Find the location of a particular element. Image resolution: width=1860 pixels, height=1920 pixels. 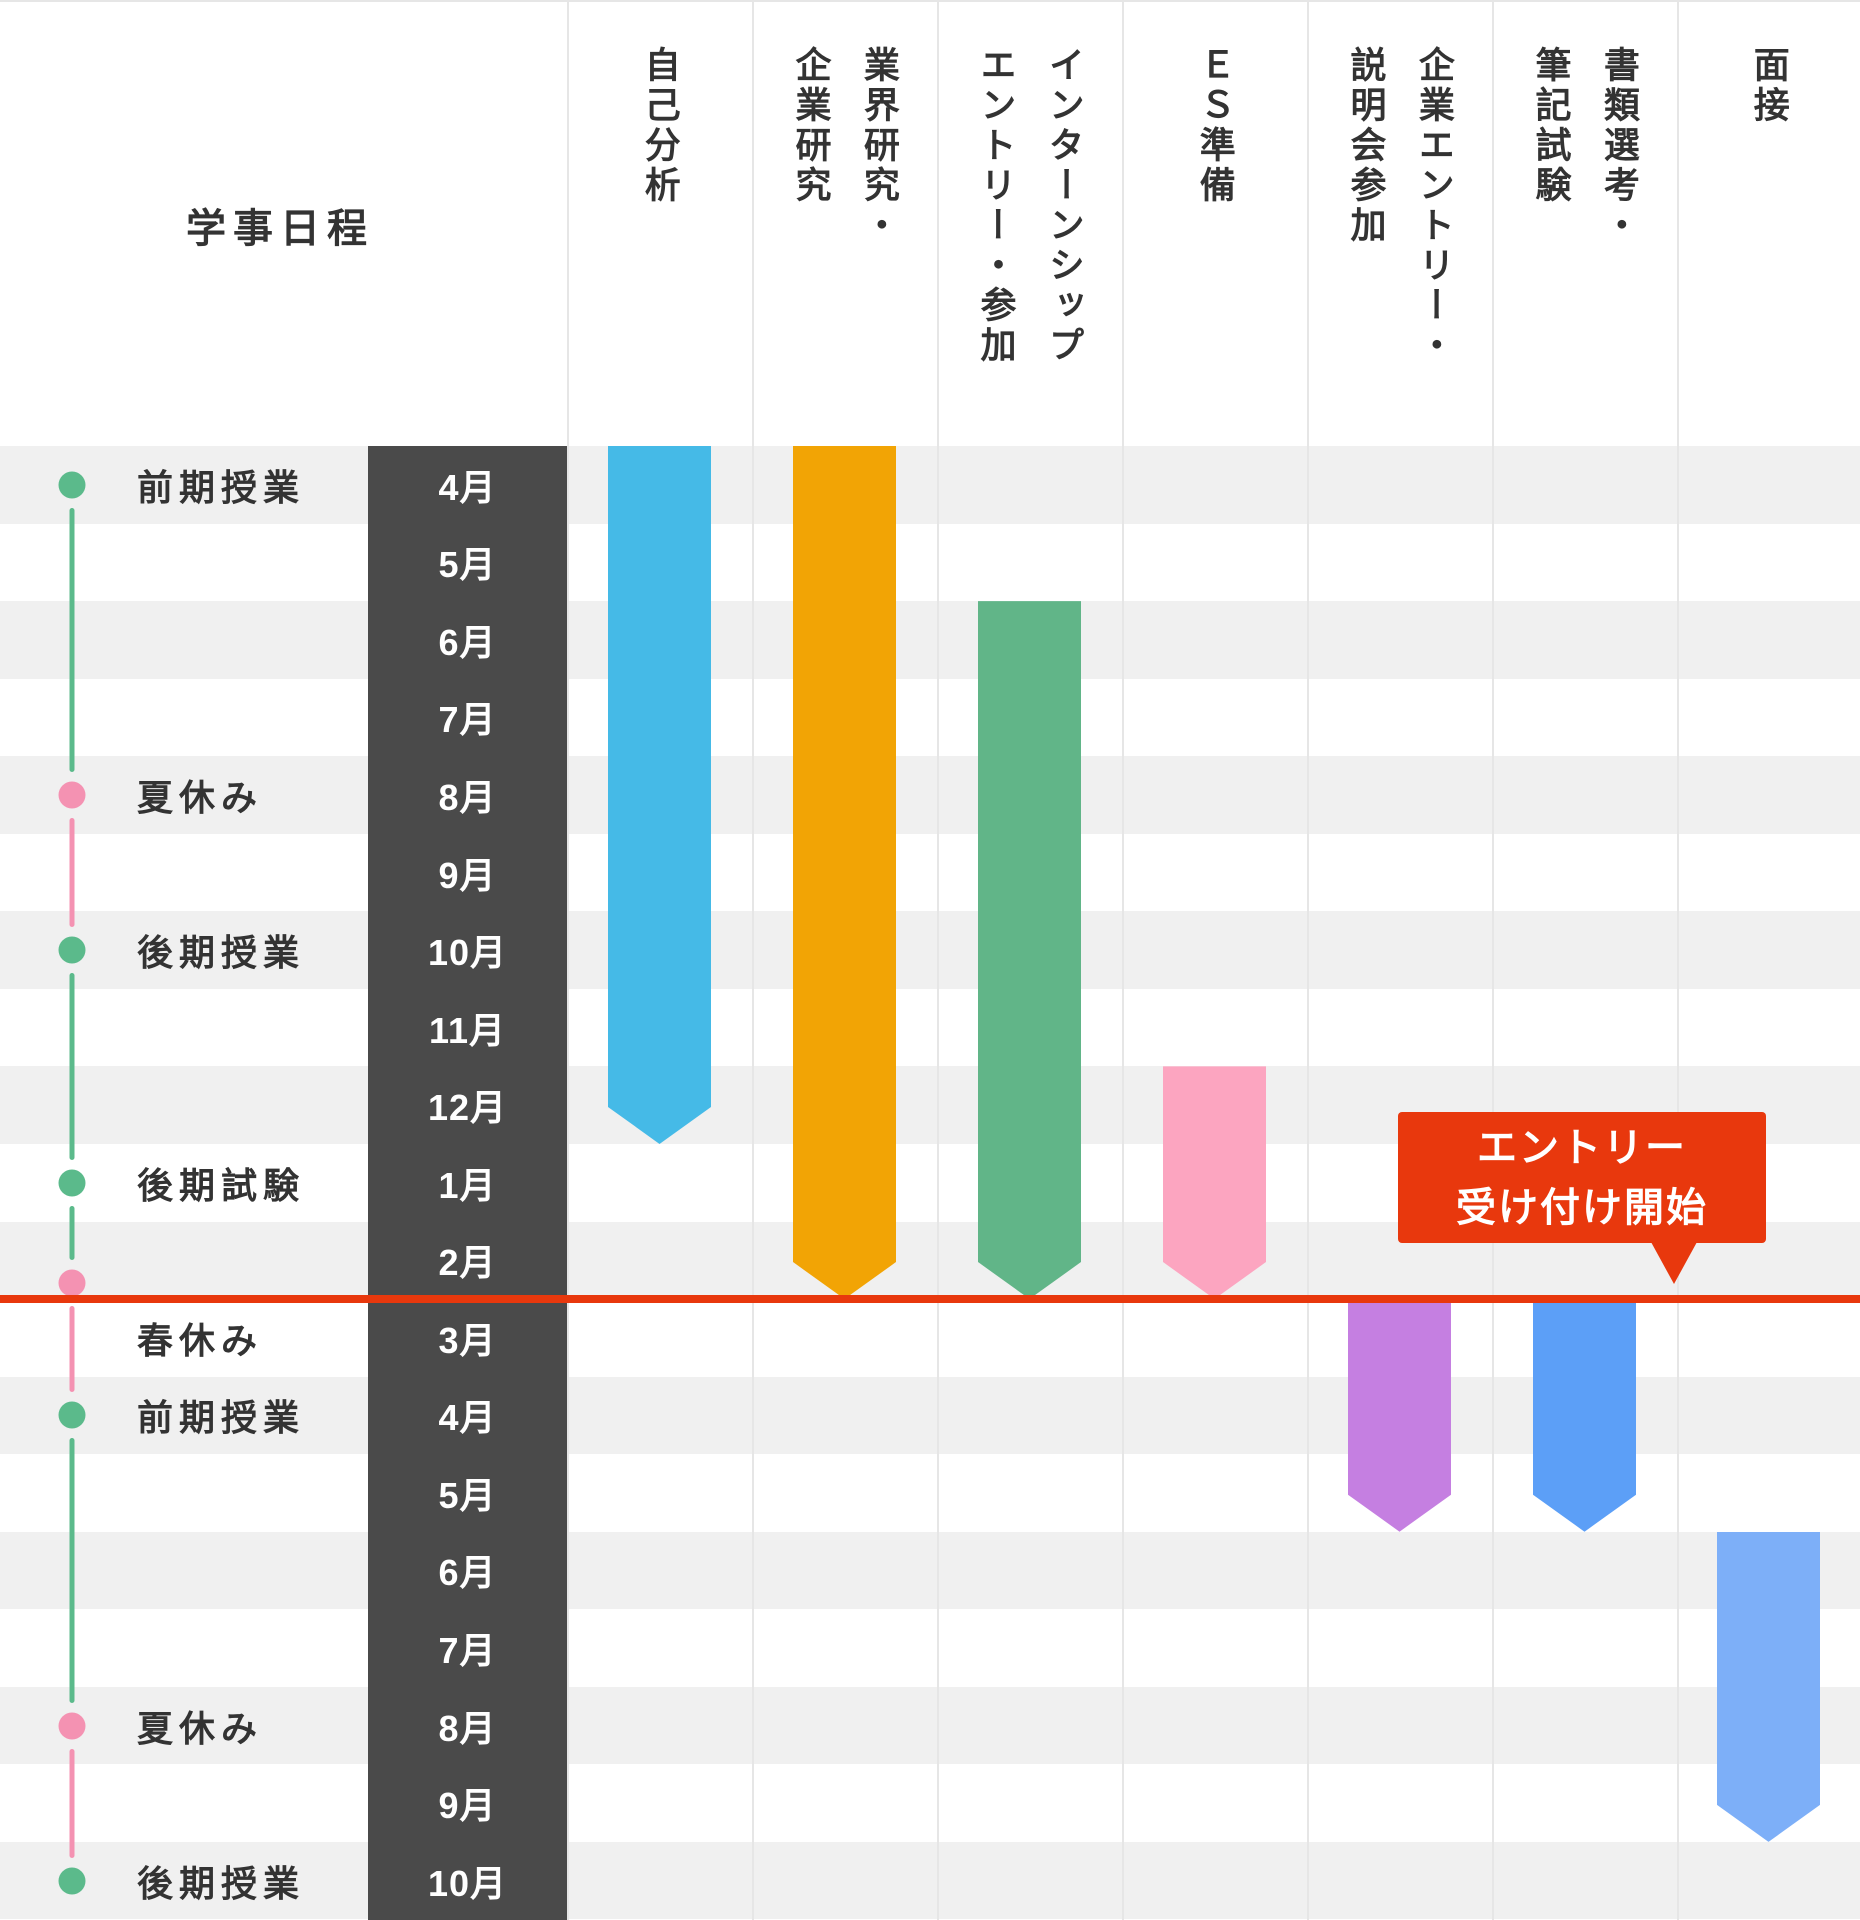

column-header: ＥＳ準備 is located at coordinates (1215, 126).